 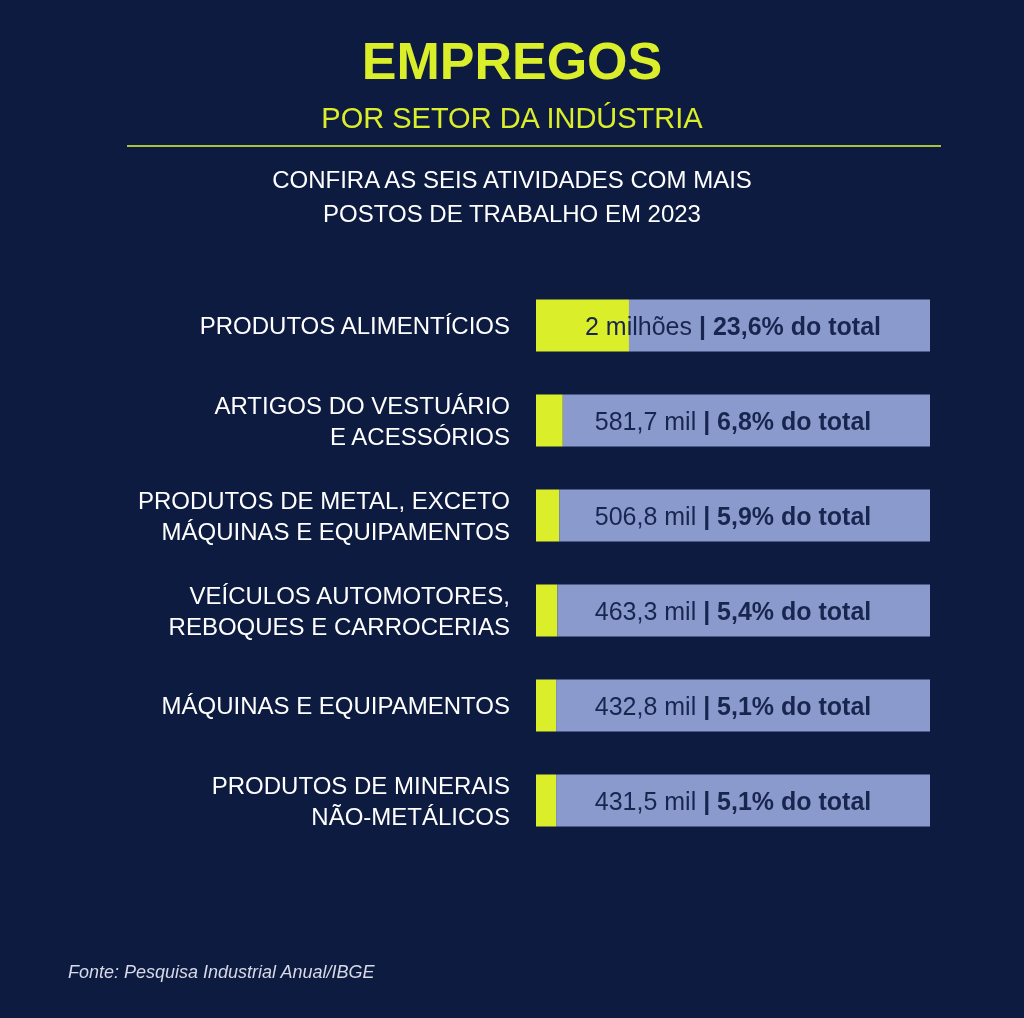 What do you see at coordinates (733, 420) in the screenshot?
I see `data-label: 581,7 mil | 6,8% do total` at bounding box center [733, 420].